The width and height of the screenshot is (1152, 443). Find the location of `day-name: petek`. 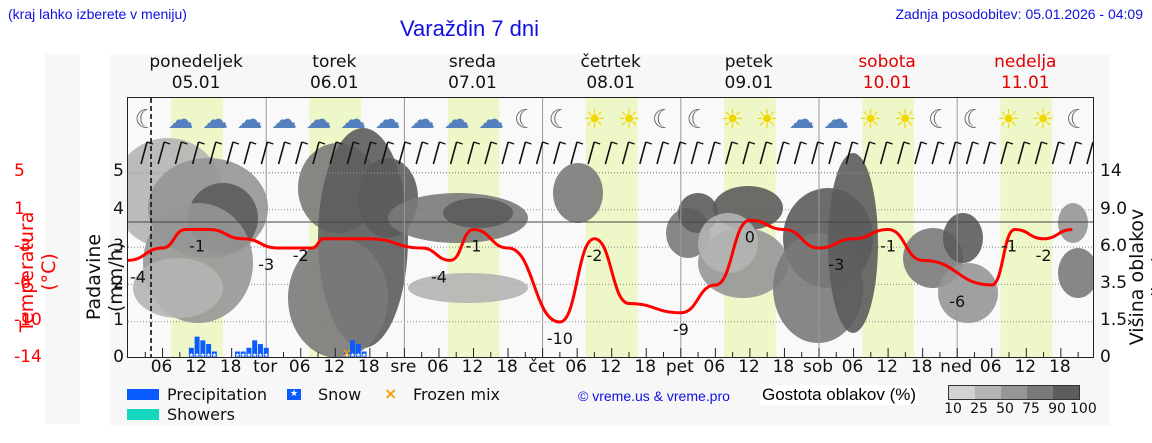

day-name: petek is located at coordinates (748, 62).